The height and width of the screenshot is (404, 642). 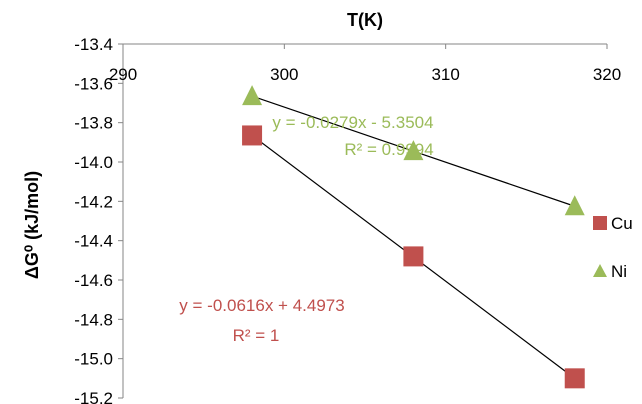 I want to click on y-tick-label: -13.4, so click(x=93, y=44).